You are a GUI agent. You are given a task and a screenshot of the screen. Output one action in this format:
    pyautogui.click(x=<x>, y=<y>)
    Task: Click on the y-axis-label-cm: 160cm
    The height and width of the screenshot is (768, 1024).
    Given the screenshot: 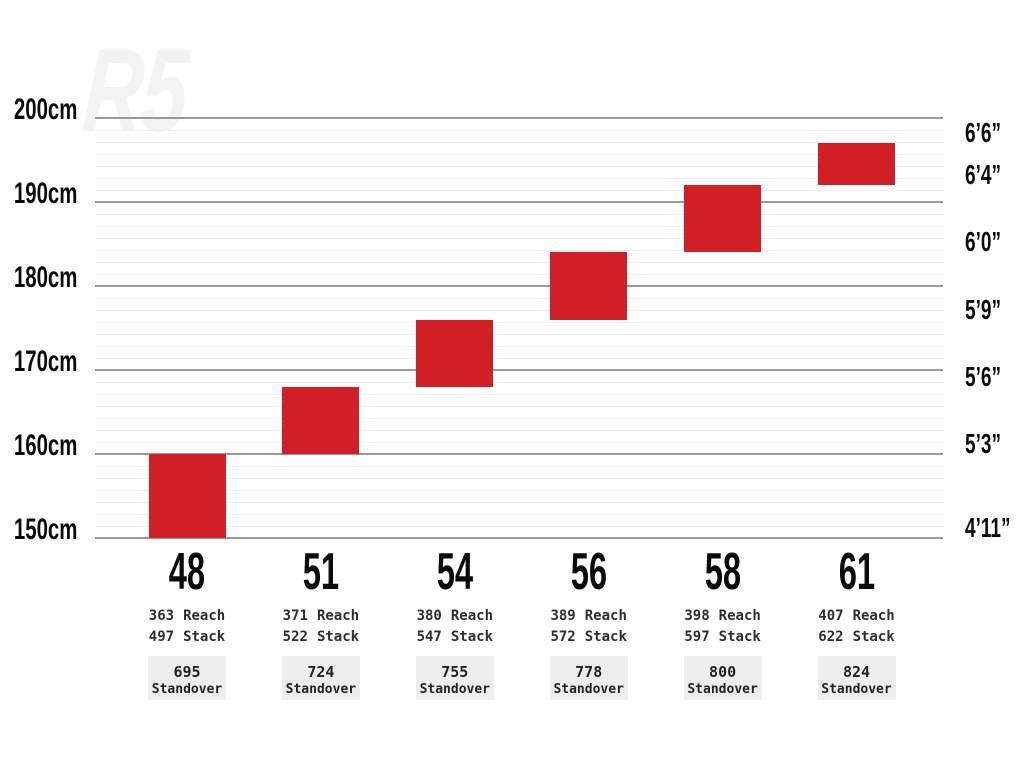 What is the action you would take?
    pyautogui.click(x=38, y=445)
    